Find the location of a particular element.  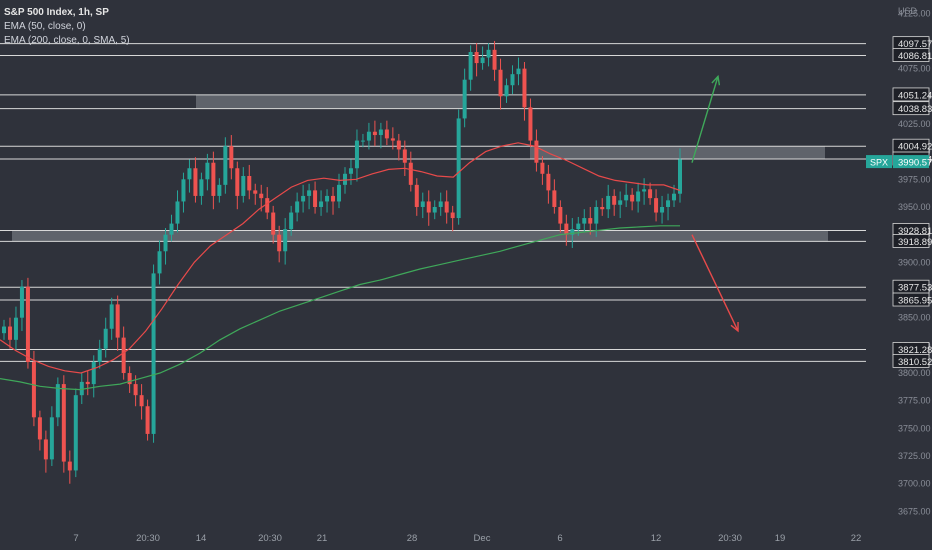

symbol-title: S&P 500 Index, 1h, SP is located at coordinates (56, 12).